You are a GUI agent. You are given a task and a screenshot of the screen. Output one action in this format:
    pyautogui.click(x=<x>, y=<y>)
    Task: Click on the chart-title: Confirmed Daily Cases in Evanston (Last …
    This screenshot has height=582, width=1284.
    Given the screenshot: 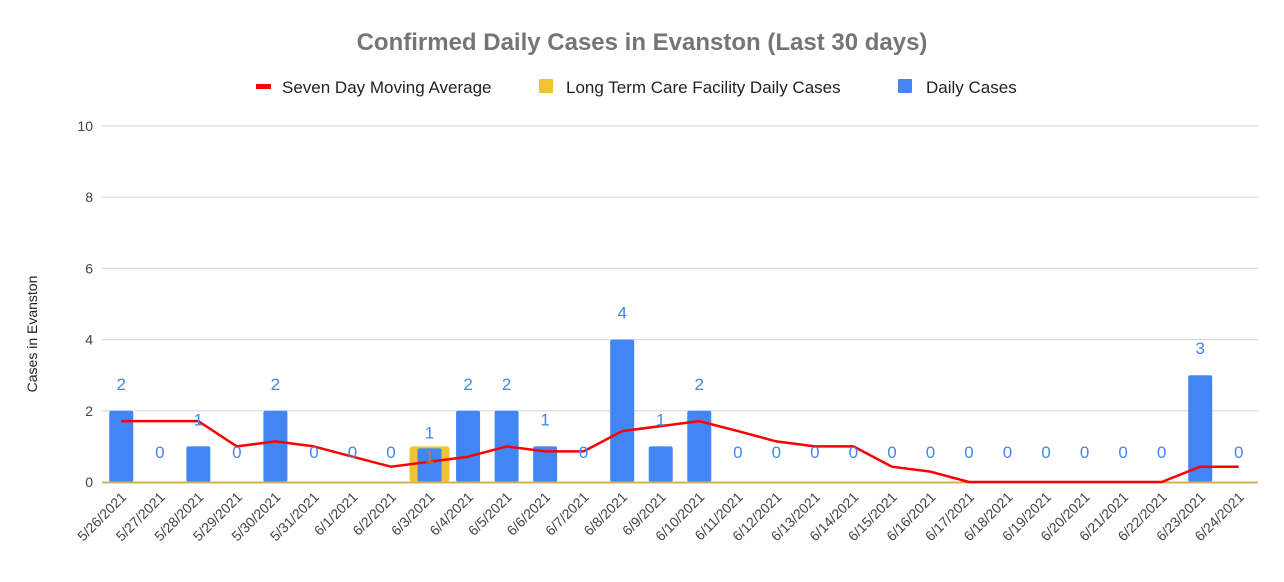 What is the action you would take?
    pyautogui.click(x=642, y=42)
    